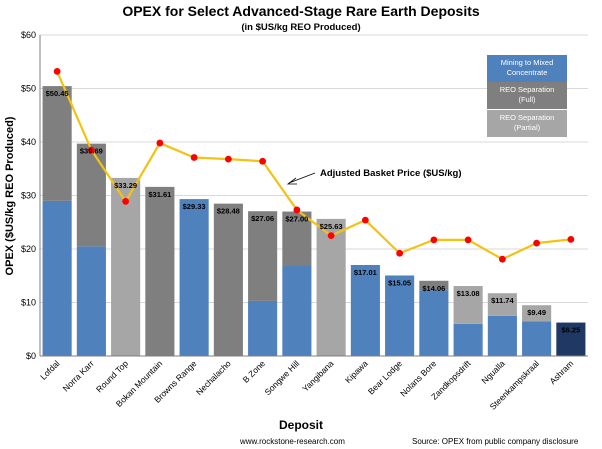 This screenshot has width=602, height=449. What do you see at coordinates (10, 195) in the screenshot?
I see `y-axis-label: OPEX ($US/kg REO Produced)` at bounding box center [10, 195].